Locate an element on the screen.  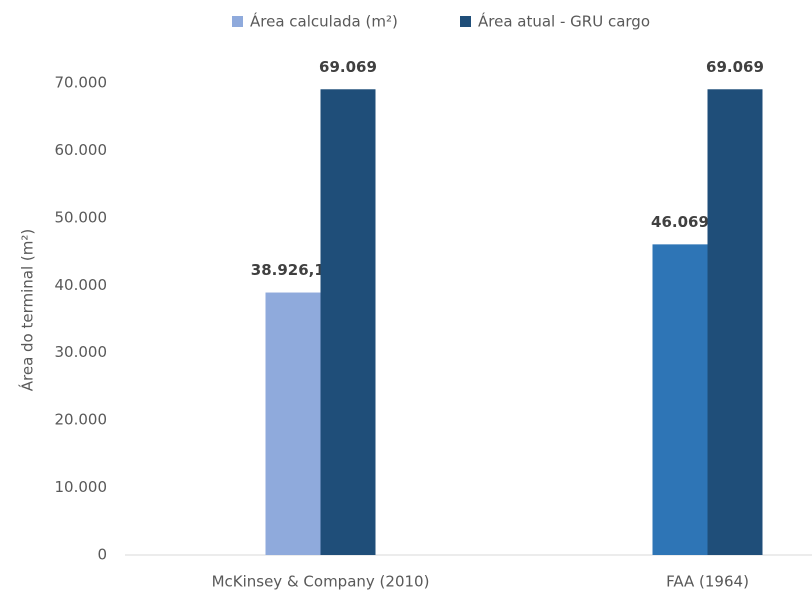
legend-label: Área calculada (m²) is located at coordinates (324, 21).